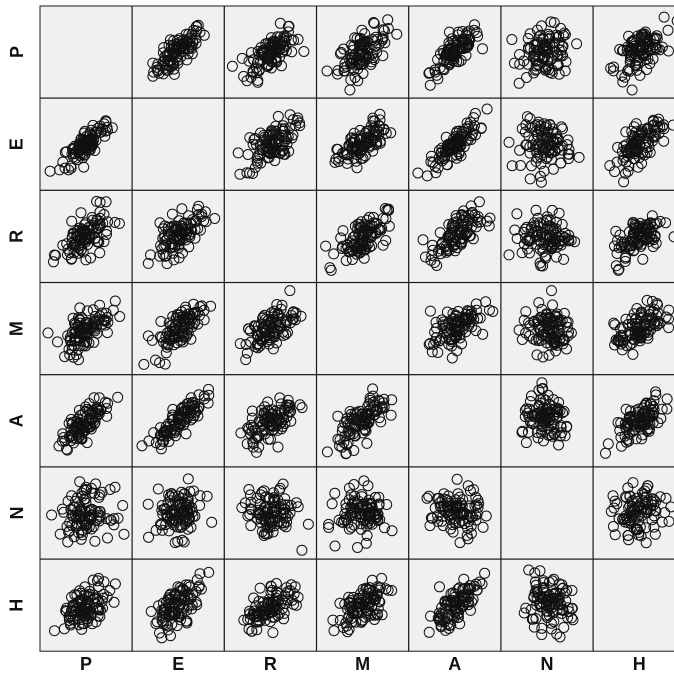 This screenshot has height=681, width=674. I want to click on panel-r-vs-r, so click(270, 236).